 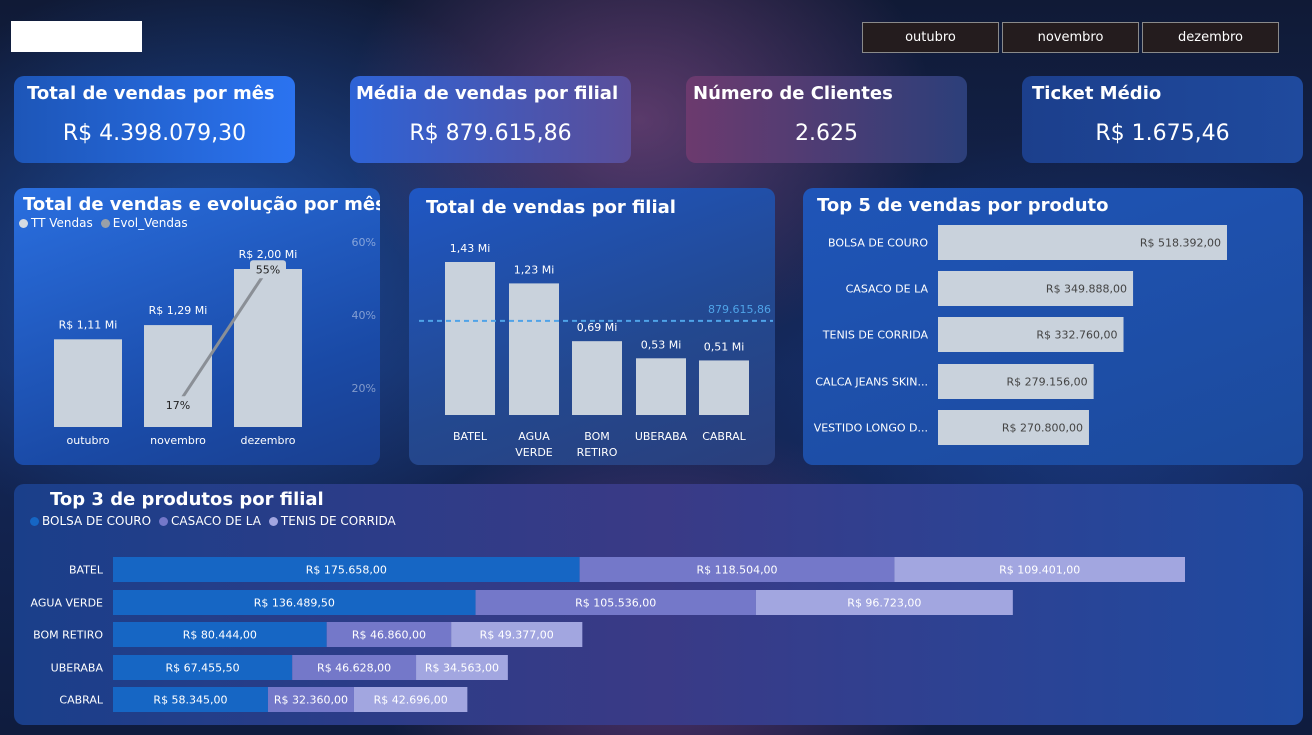 I want to click on y-tick-label: BOM RETIRO, so click(x=68, y=635).